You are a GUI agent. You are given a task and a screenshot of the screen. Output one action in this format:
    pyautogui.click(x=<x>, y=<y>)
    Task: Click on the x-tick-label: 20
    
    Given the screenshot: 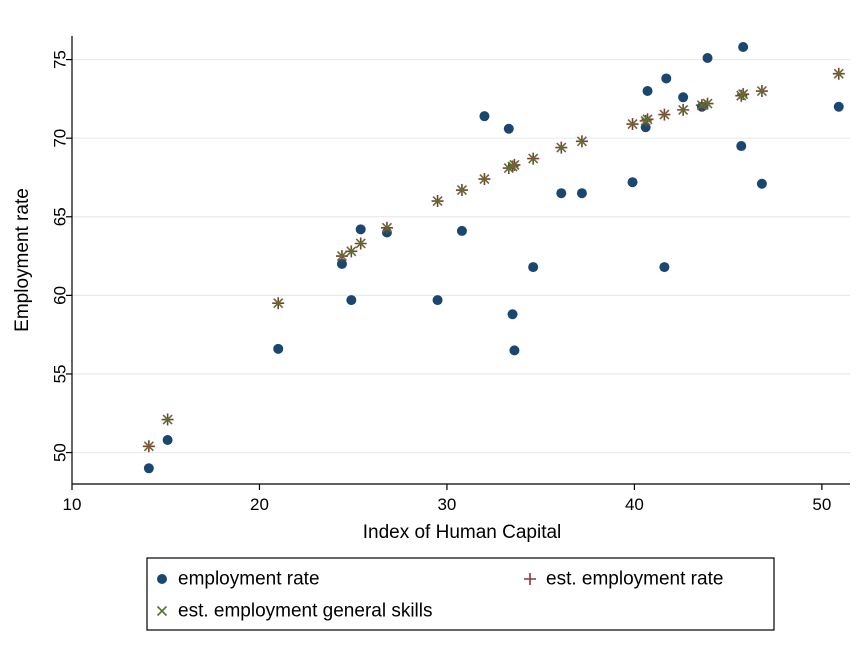 What is the action you would take?
    pyautogui.click(x=259, y=504)
    